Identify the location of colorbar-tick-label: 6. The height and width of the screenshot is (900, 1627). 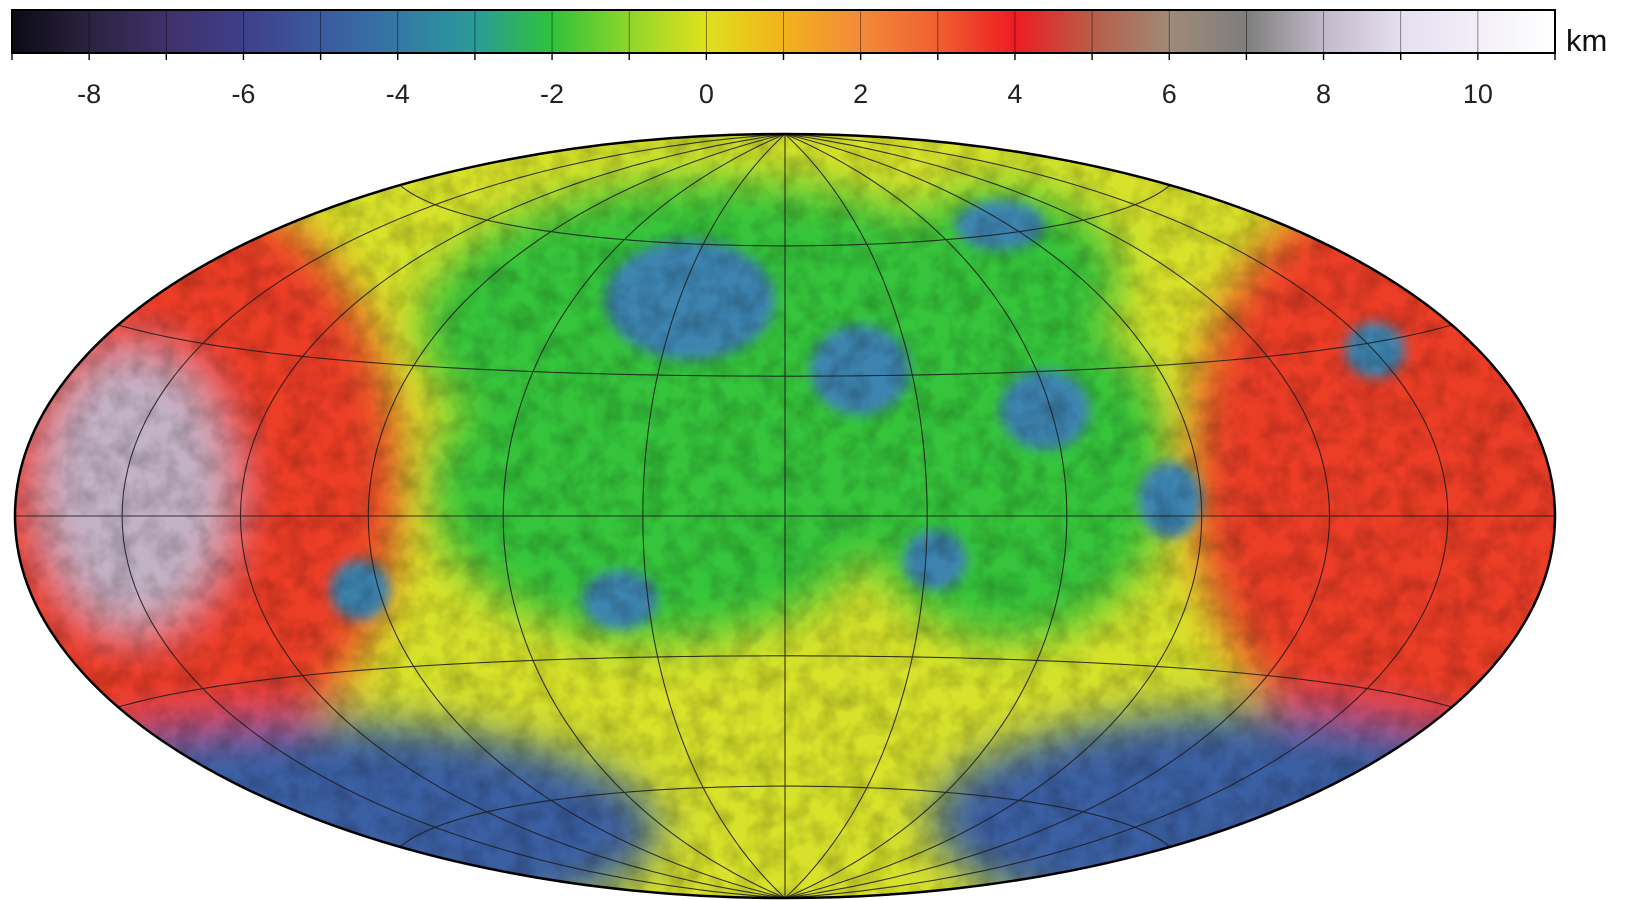
(1169, 94).